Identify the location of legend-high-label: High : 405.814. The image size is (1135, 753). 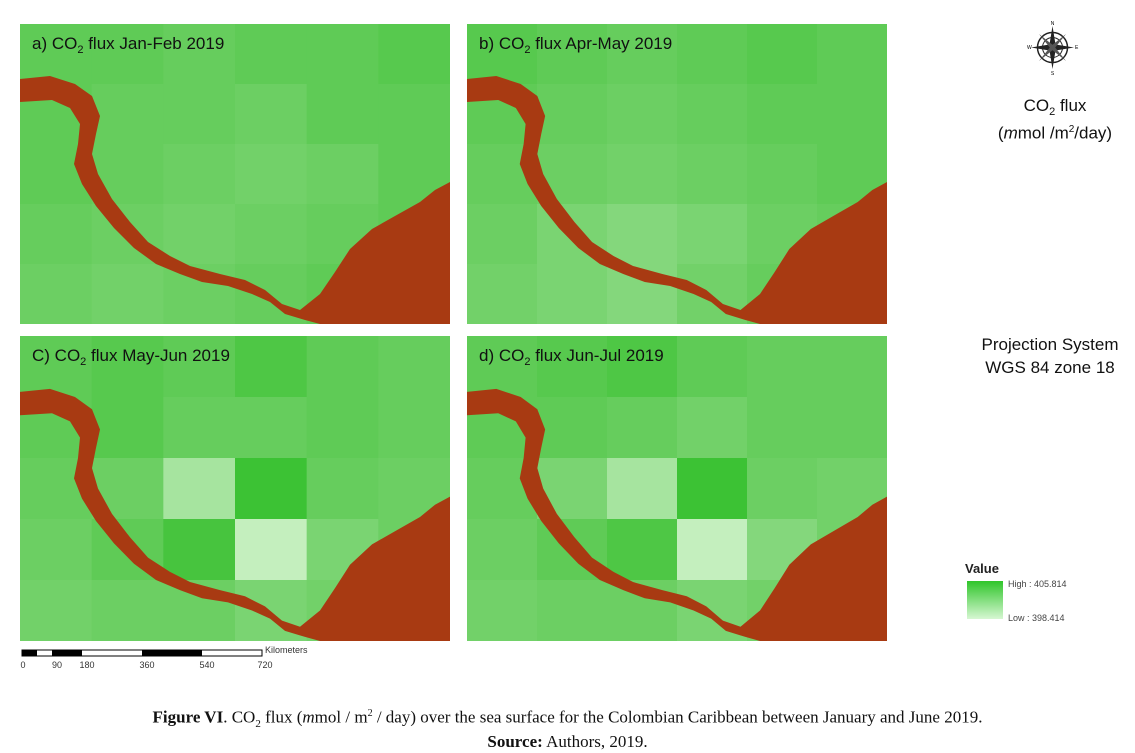
(1037, 584).